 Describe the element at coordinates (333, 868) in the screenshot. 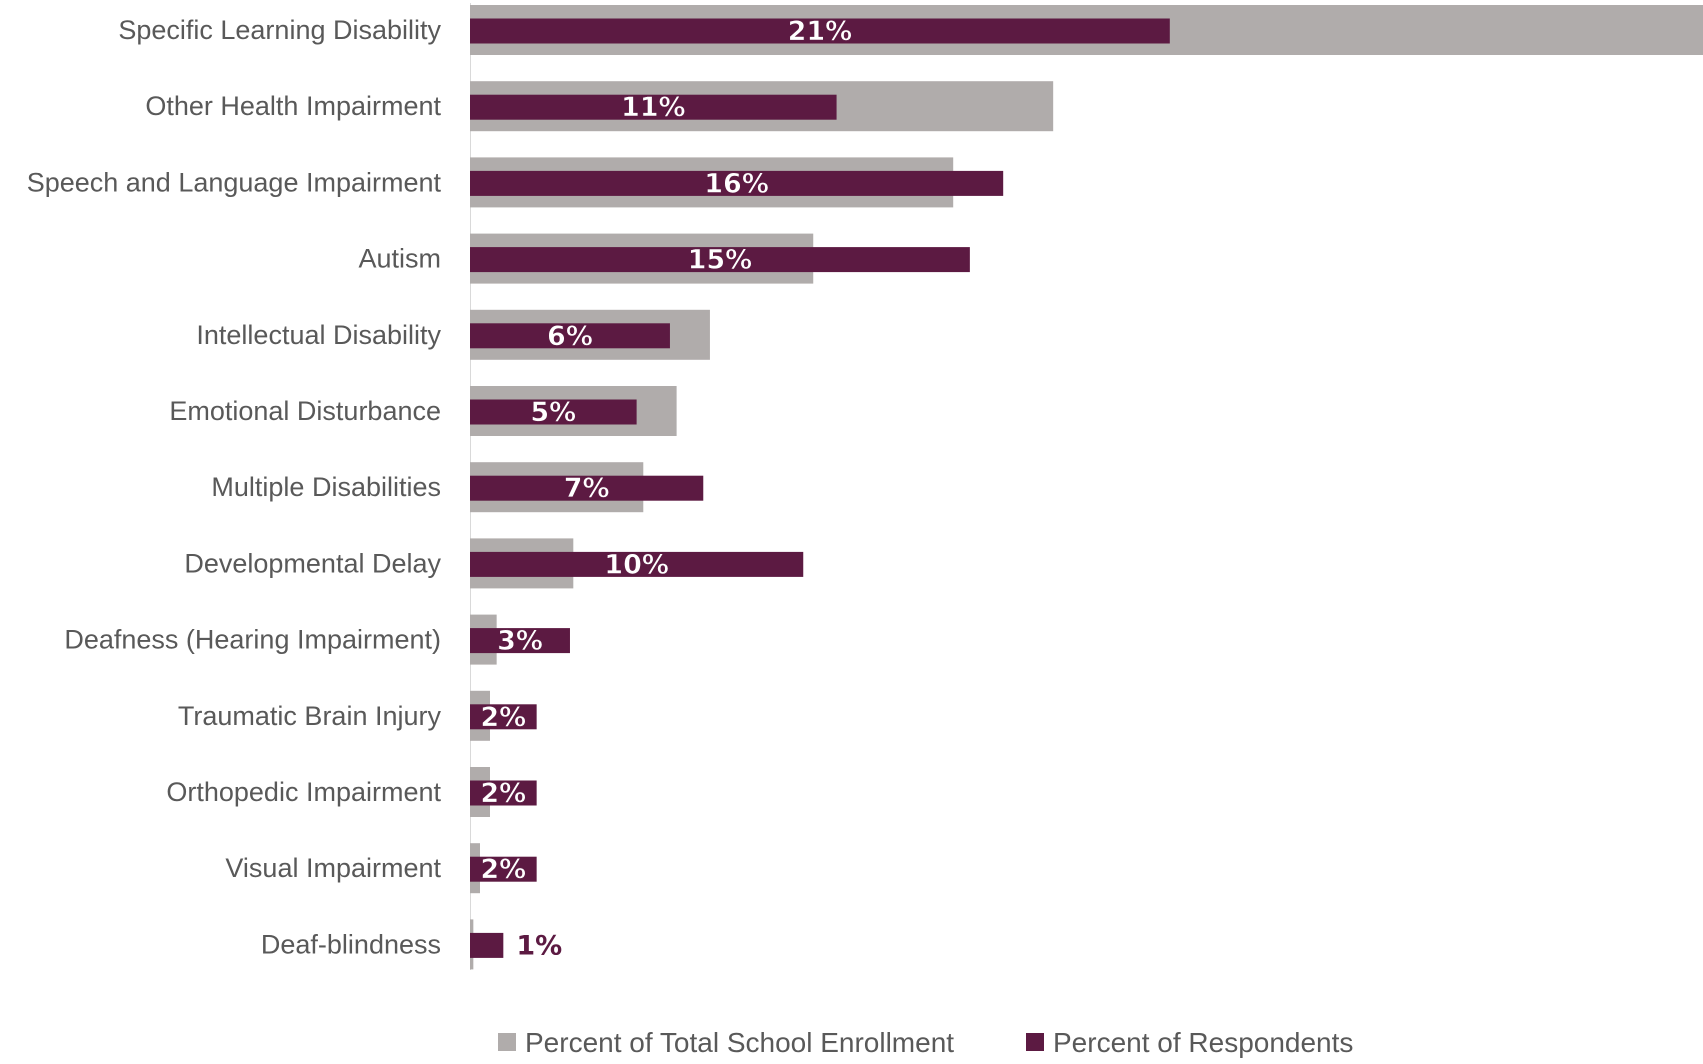

I see `category-label: Visual Impairment` at that location.